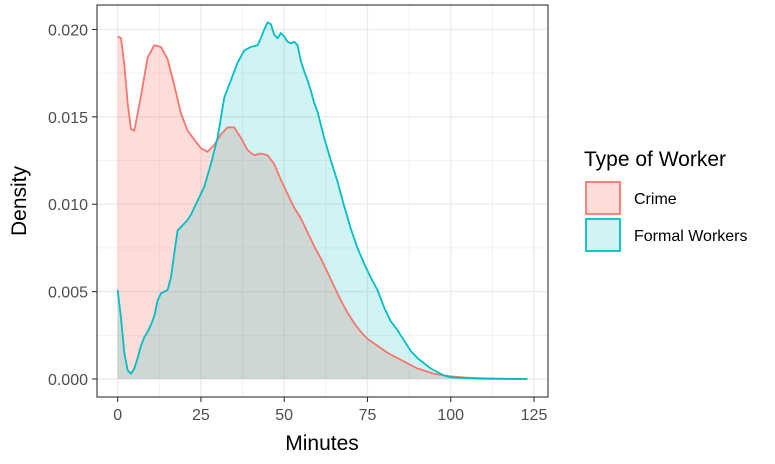  Describe the element at coordinates (117, 415) in the screenshot. I see `x-tick-label: 0` at that location.